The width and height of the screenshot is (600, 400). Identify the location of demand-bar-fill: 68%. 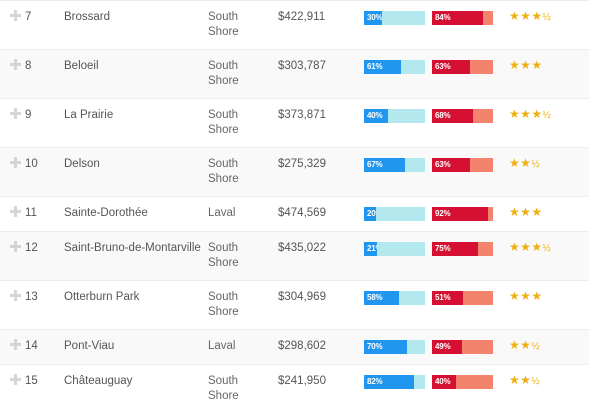
(453, 116).